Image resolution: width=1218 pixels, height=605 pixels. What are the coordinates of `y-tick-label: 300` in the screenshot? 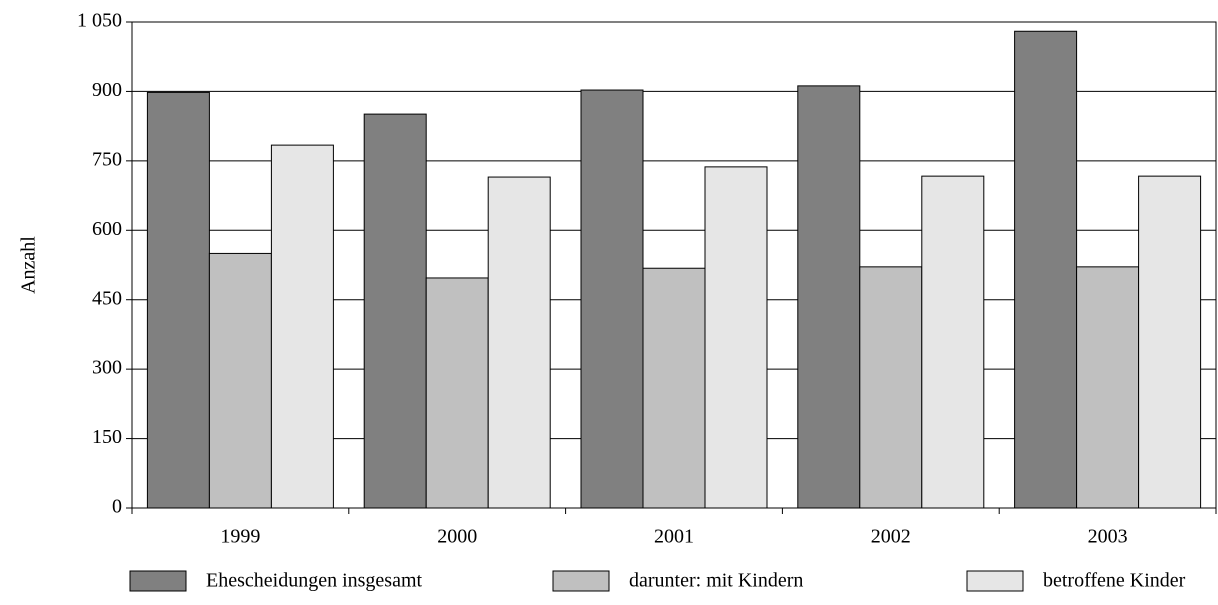 It's located at (107, 368).